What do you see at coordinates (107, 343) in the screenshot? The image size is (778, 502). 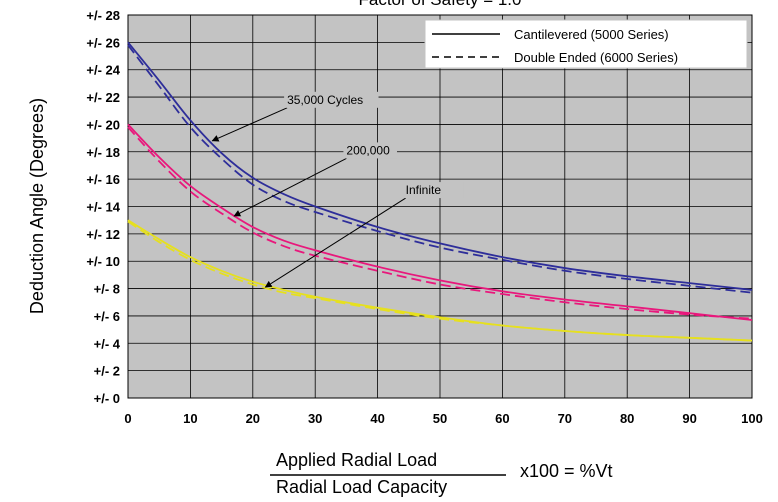 I see `y-tick-label: +/- 4` at bounding box center [107, 343].